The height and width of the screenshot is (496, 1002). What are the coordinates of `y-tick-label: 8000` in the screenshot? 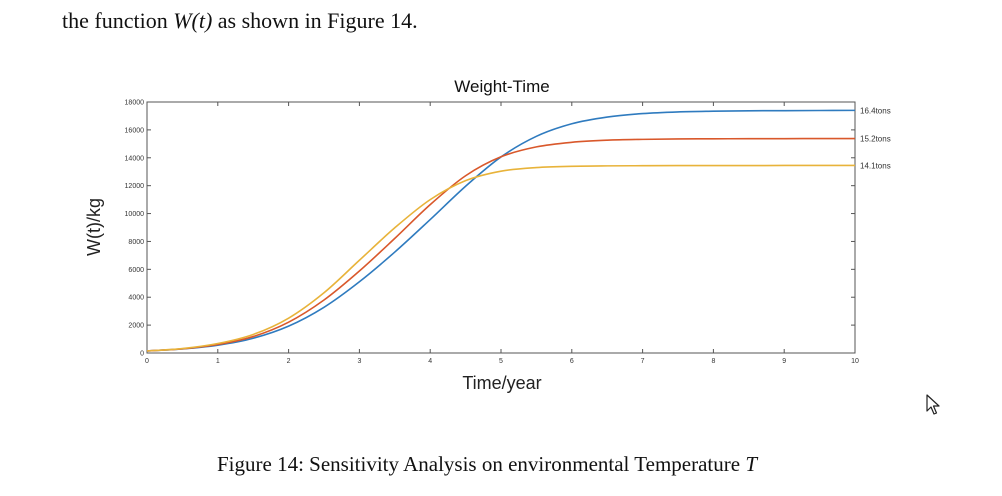 It's located at (136, 242).